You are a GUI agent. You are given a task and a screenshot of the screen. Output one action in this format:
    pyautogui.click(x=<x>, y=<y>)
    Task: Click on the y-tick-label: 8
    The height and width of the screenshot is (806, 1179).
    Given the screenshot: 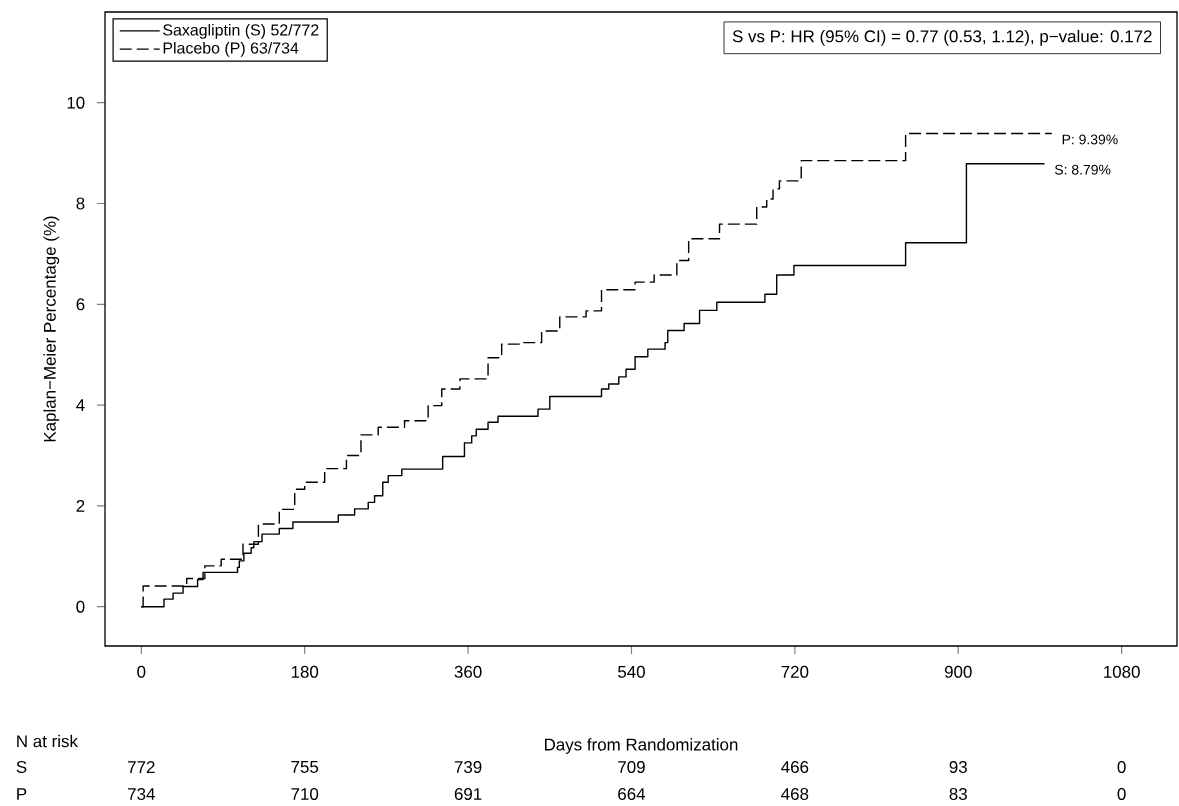 What is the action you would take?
    pyautogui.click(x=80, y=203)
    